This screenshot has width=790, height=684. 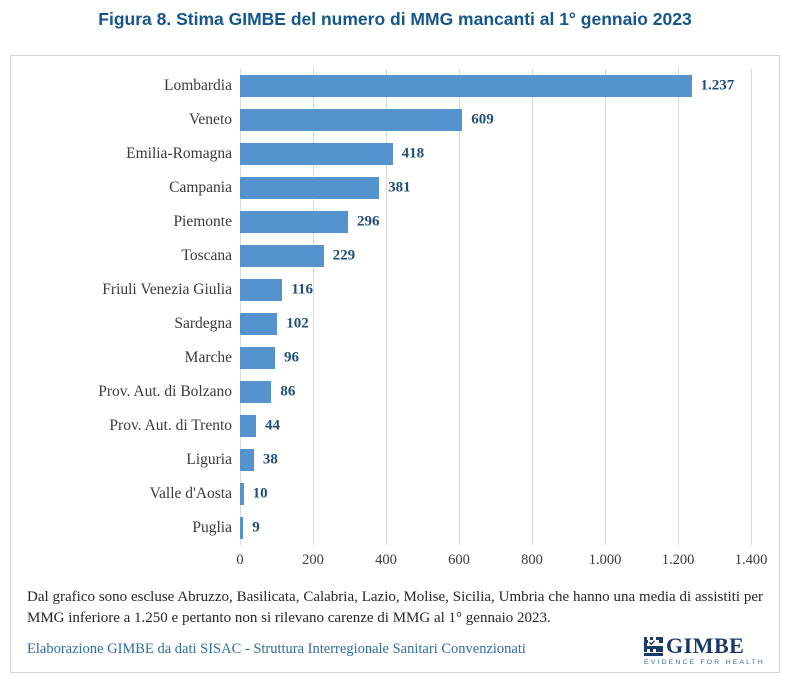 What do you see at coordinates (717, 85) in the screenshot?
I see `bar-value-label: 1.237` at bounding box center [717, 85].